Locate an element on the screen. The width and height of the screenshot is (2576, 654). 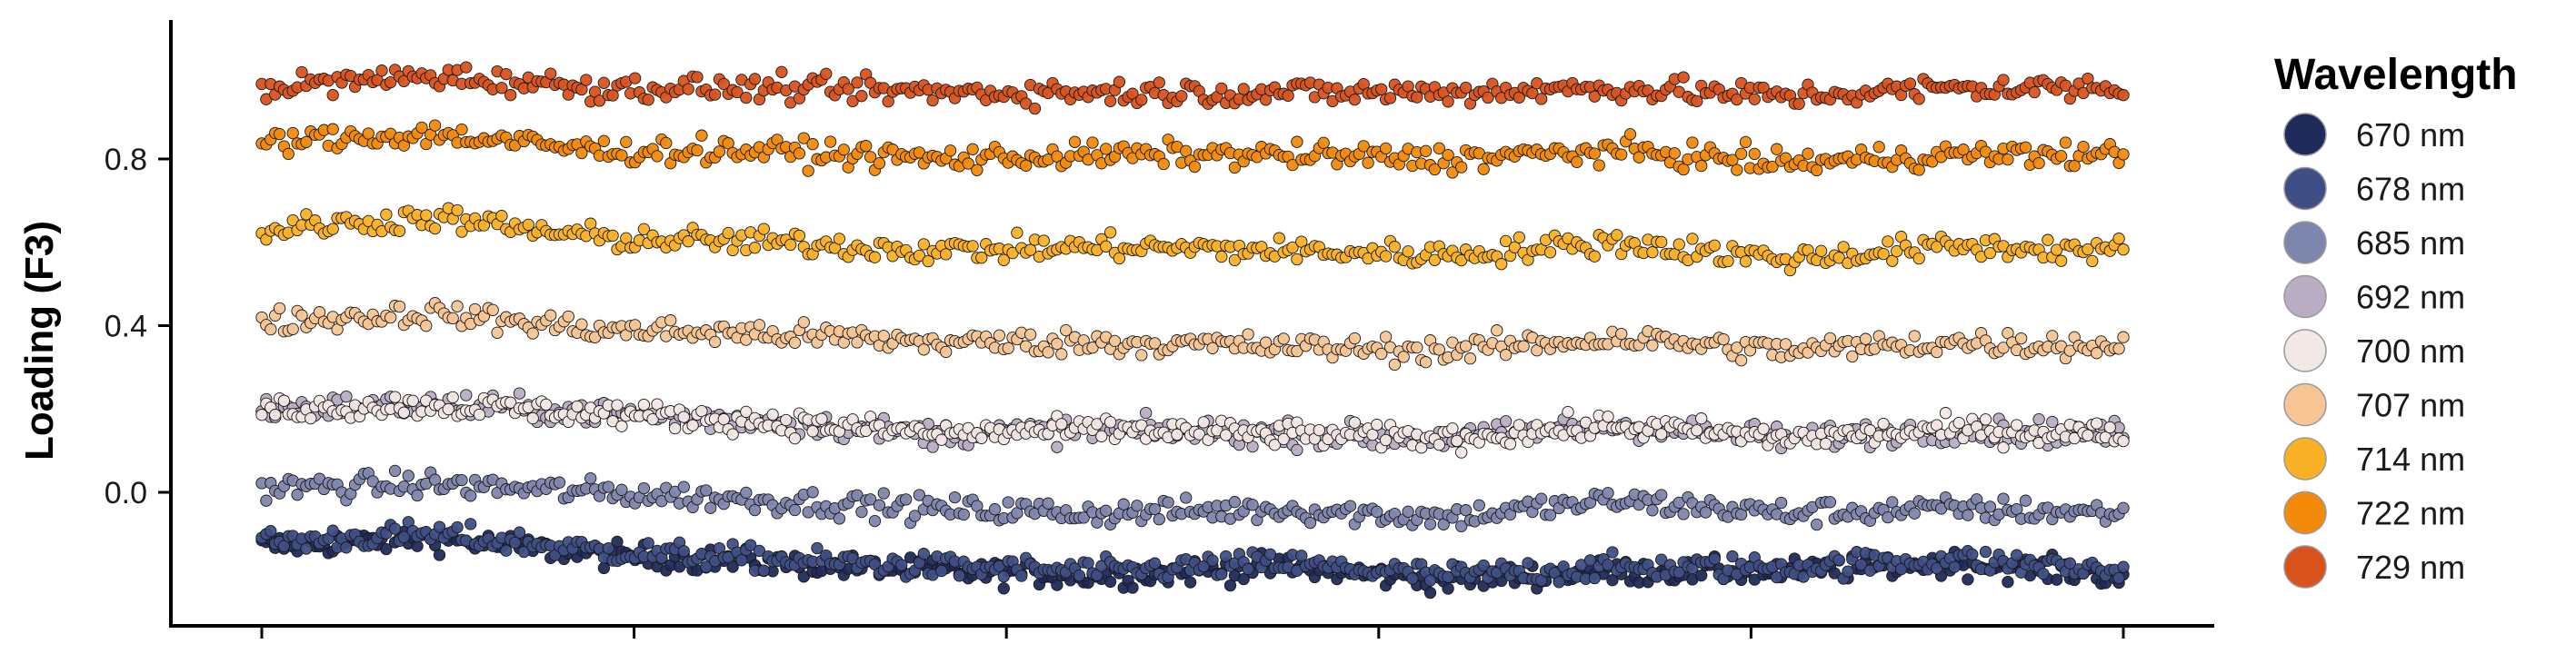
legend-item: 722 nm is located at coordinates (2374, 512).